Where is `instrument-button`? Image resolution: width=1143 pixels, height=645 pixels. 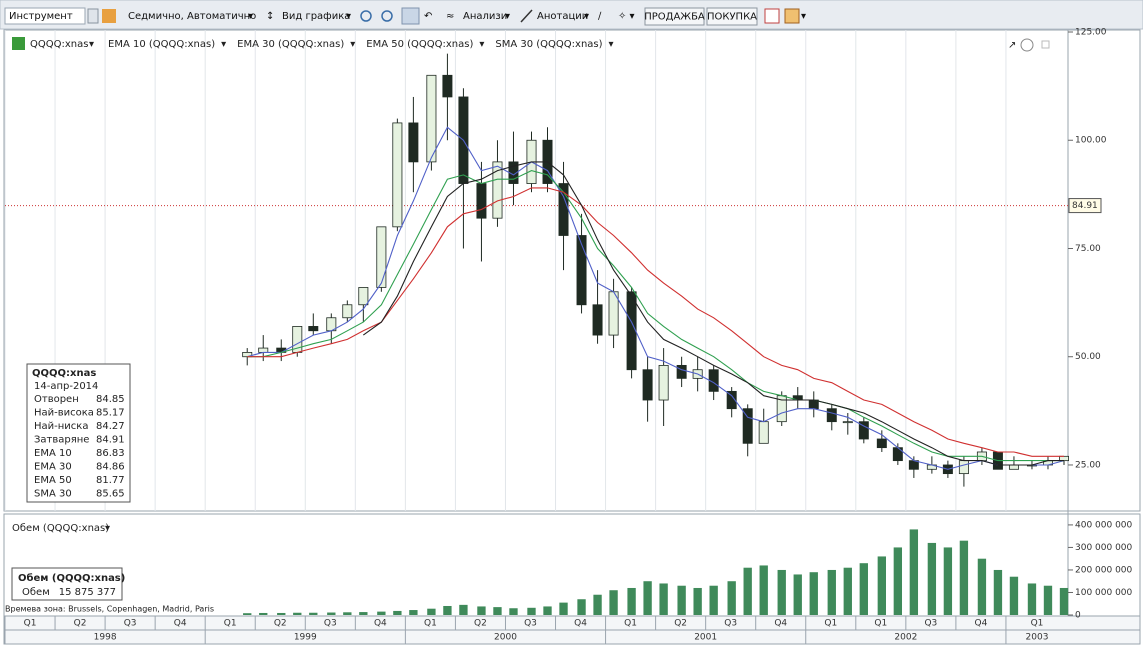 instrument-button is located at coordinates (93, 16).